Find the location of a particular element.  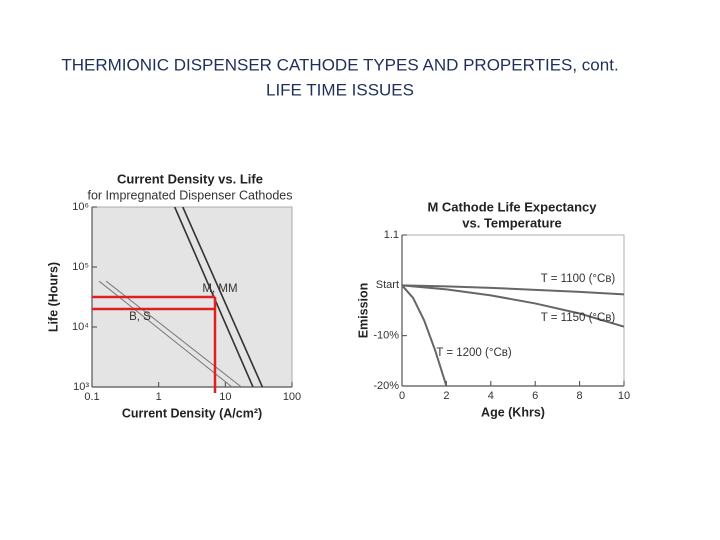

series-label: M, MM is located at coordinates (219, 289).